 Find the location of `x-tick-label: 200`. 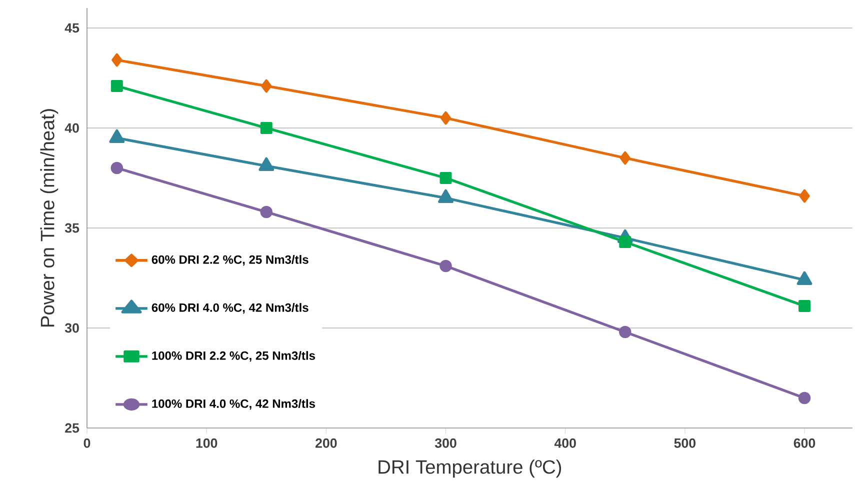

x-tick-label: 200 is located at coordinates (326, 443).